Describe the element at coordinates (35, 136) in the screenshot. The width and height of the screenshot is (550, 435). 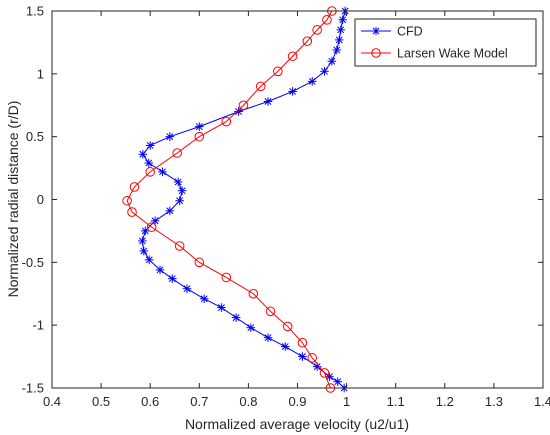
I see `y-tick-label: 0.5` at that location.